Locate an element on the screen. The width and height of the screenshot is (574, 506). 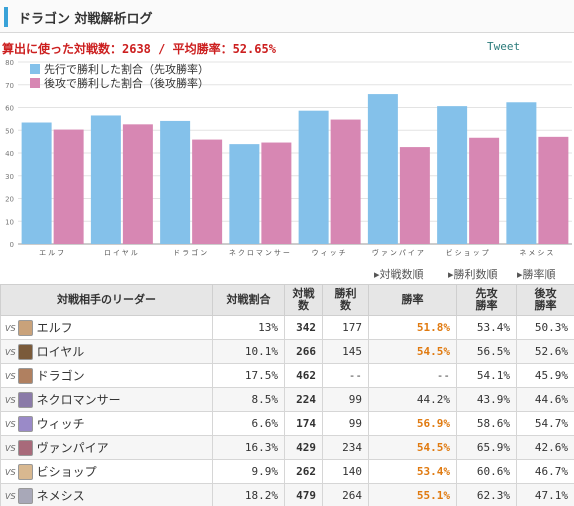
leader-name: ウィッチ is located at coordinates (60, 424).